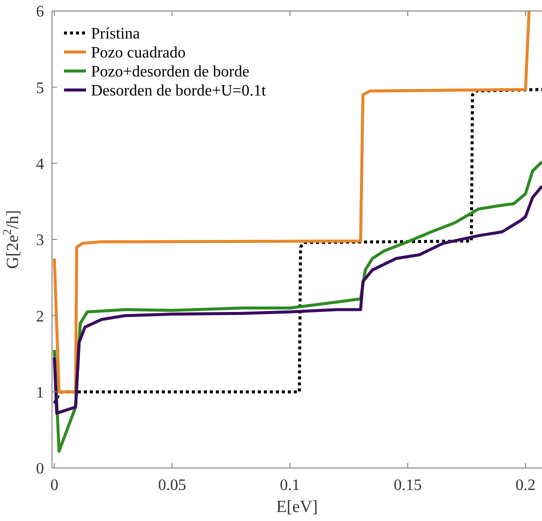  Describe the element at coordinates (115, 34) in the screenshot. I see `legend-label: Prístina` at that location.